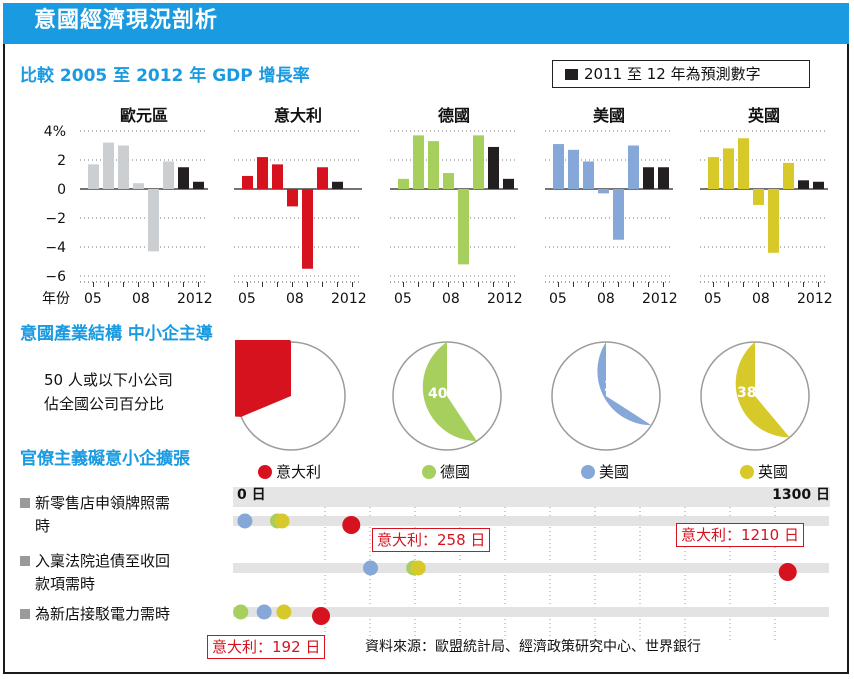  Describe the element at coordinates (116, 334) in the screenshot. I see `industry-section-title: 意國產業結構 中小企主導` at that location.